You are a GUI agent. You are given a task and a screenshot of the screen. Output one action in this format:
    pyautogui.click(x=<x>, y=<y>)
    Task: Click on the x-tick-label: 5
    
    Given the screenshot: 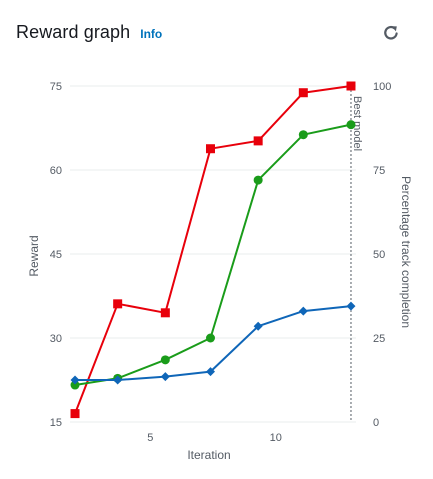 What is the action you would take?
    pyautogui.click(x=150, y=438)
    